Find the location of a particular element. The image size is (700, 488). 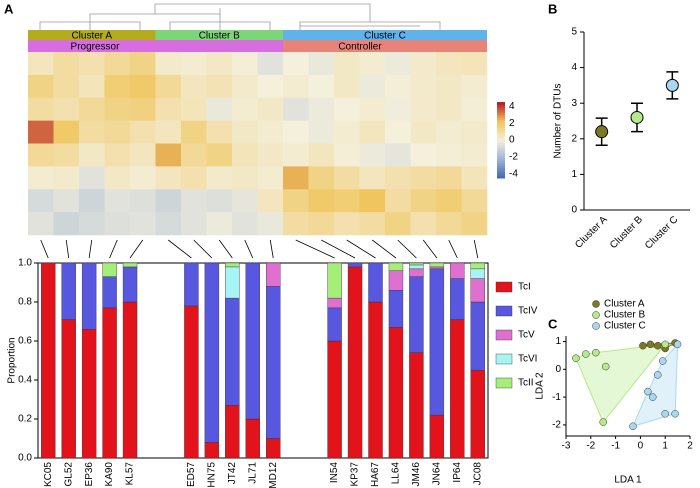

panel-label: B is located at coordinates (552, 8).